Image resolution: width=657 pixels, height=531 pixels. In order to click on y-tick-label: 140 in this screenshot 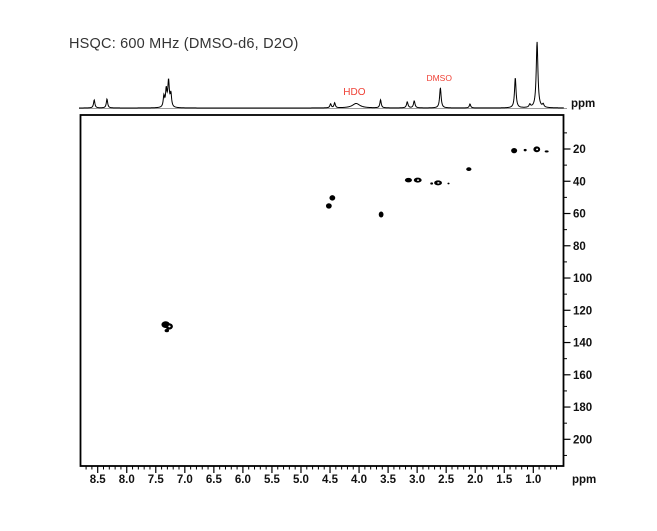, I will do `click(582, 344)`.